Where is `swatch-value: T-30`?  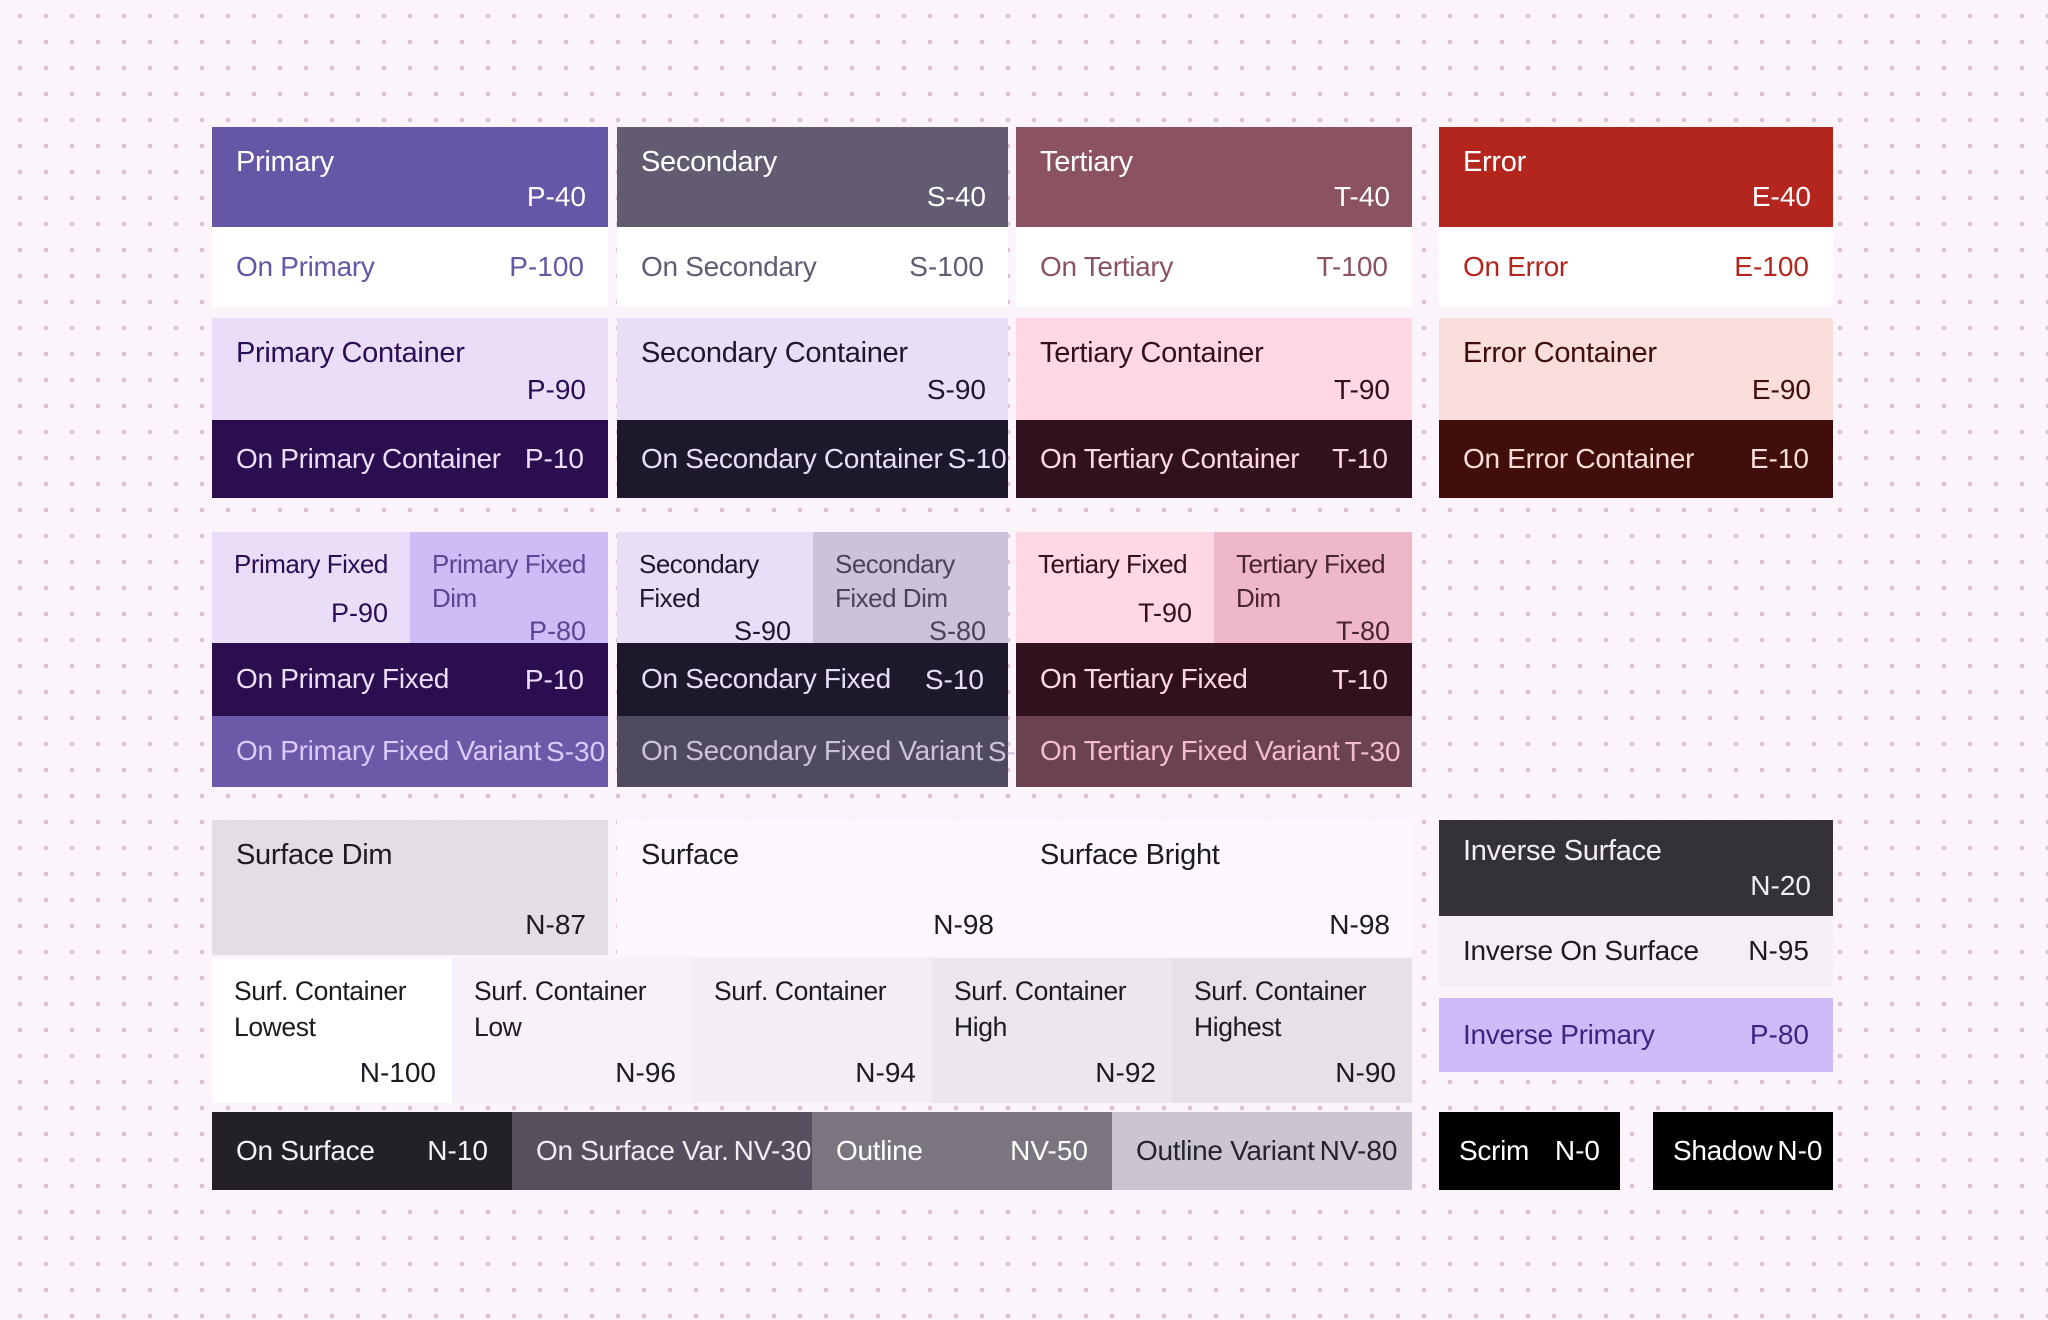 swatch-value: T-30 is located at coordinates (1372, 751).